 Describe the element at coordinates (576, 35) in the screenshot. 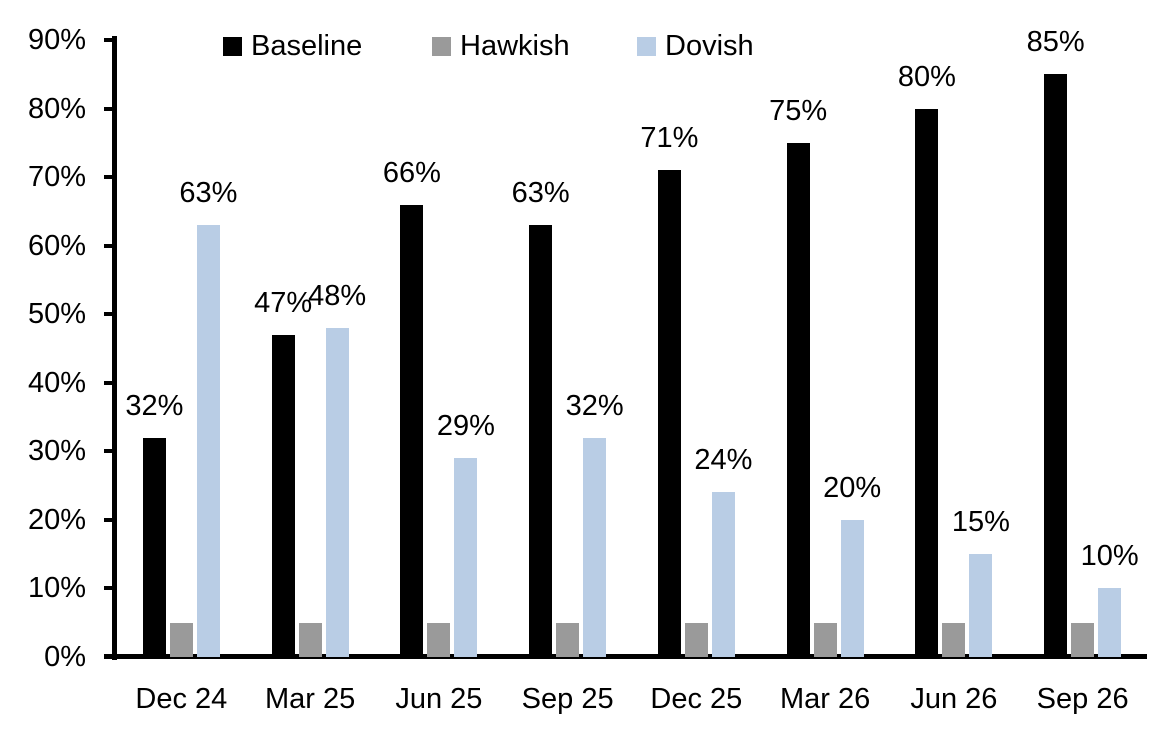

I see `chart-legend: Baseline Hawkish Dovish` at that location.